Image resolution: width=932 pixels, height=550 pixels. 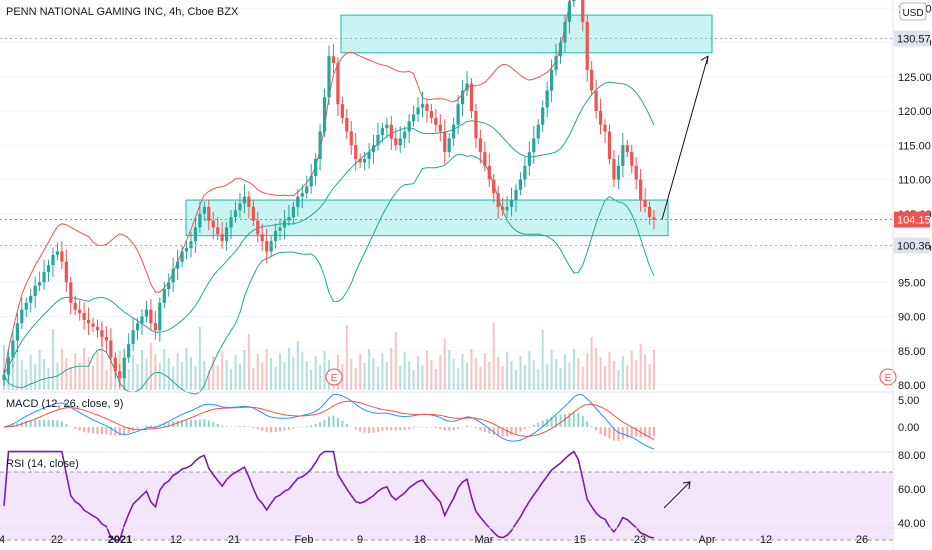 I want to click on currency-button: USD, so click(x=913, y=11).